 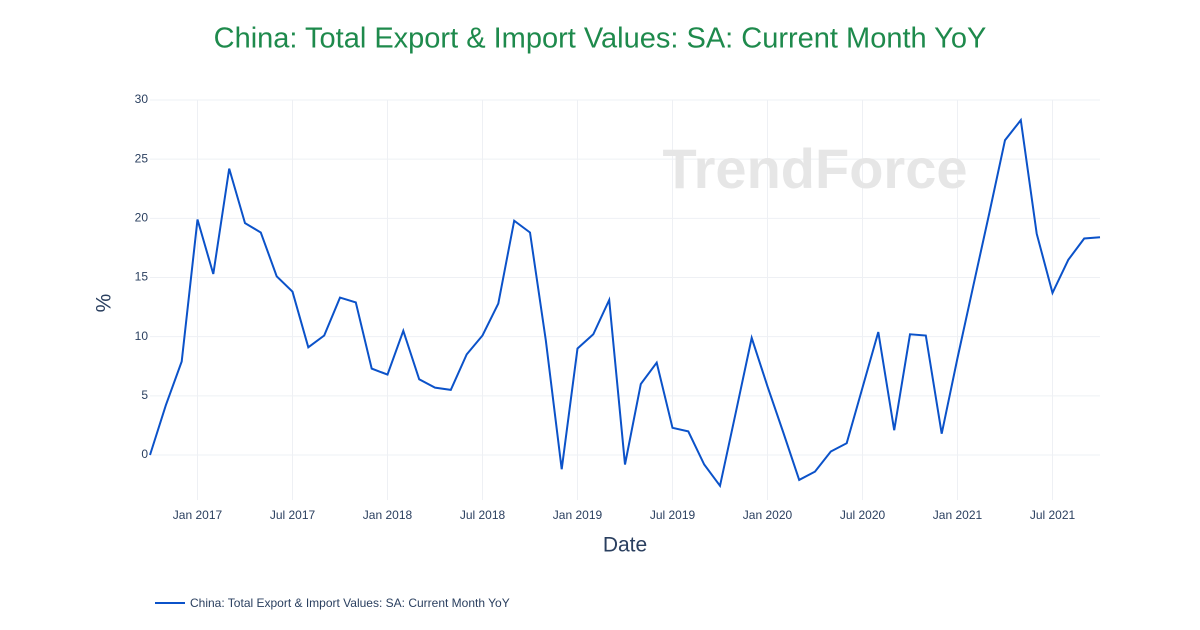 I want to click on watermark: TrendForce, so click(x=815, y=168).